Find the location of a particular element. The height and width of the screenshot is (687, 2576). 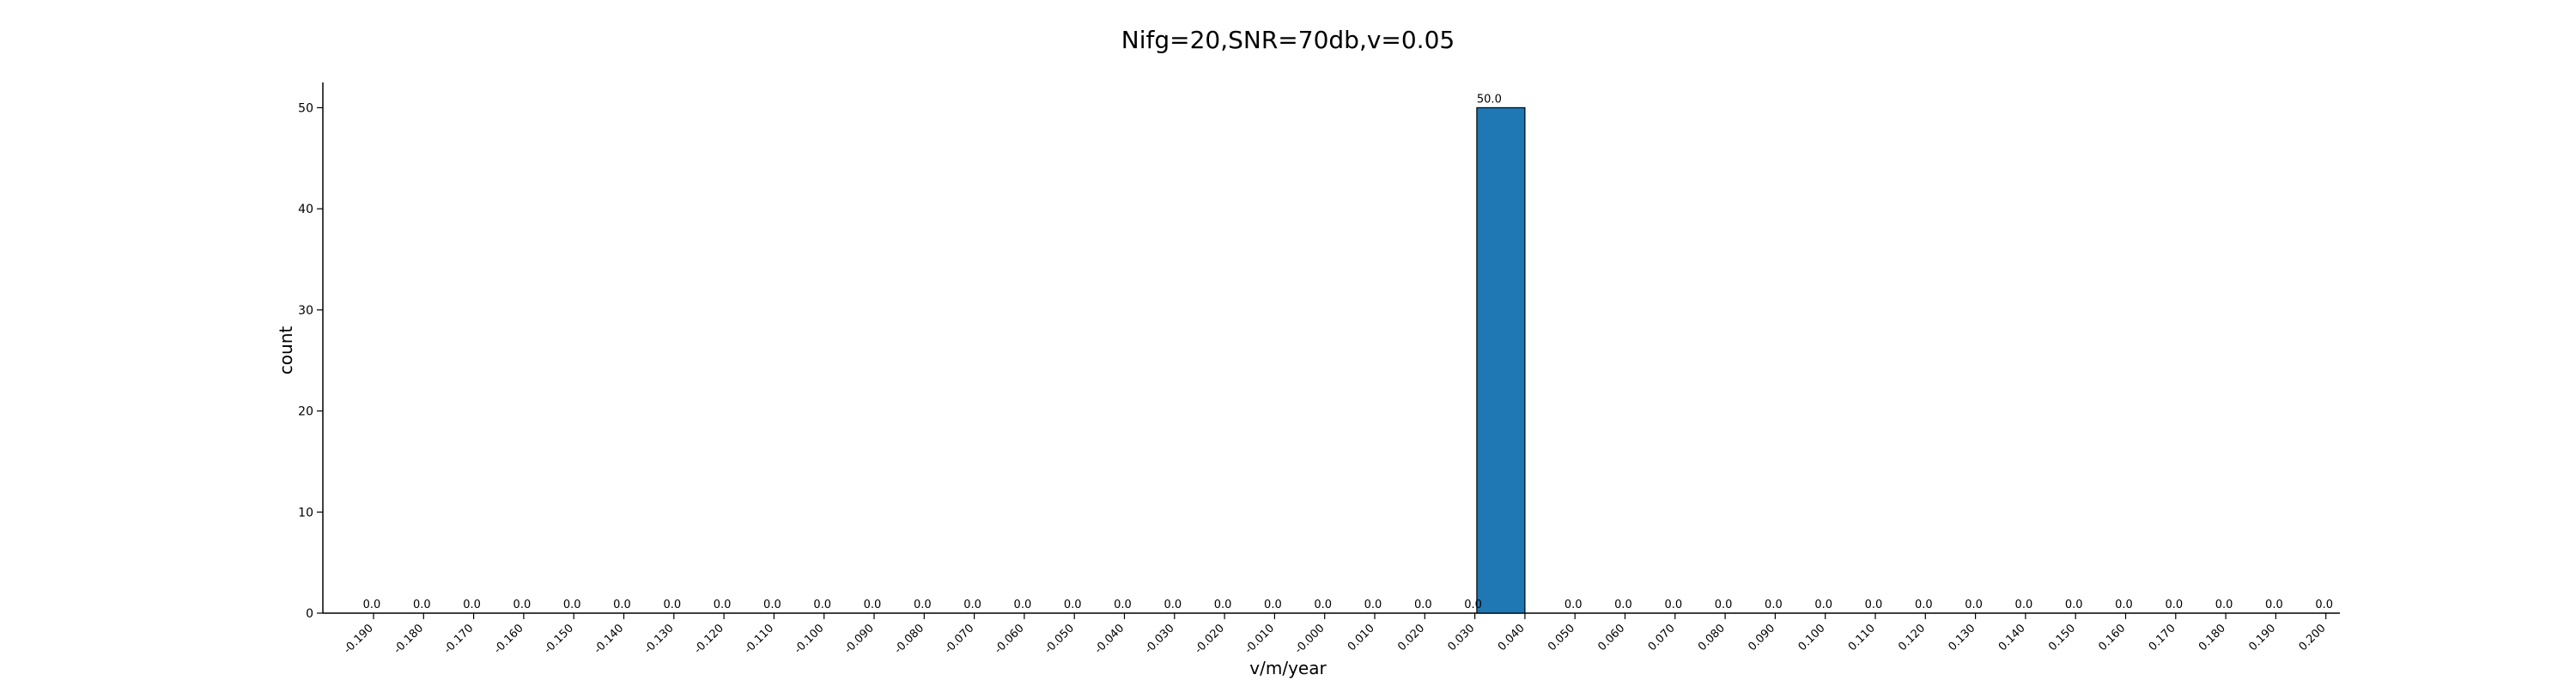

x-axis-label: v/m/year is located at coordinates (1288, 668).